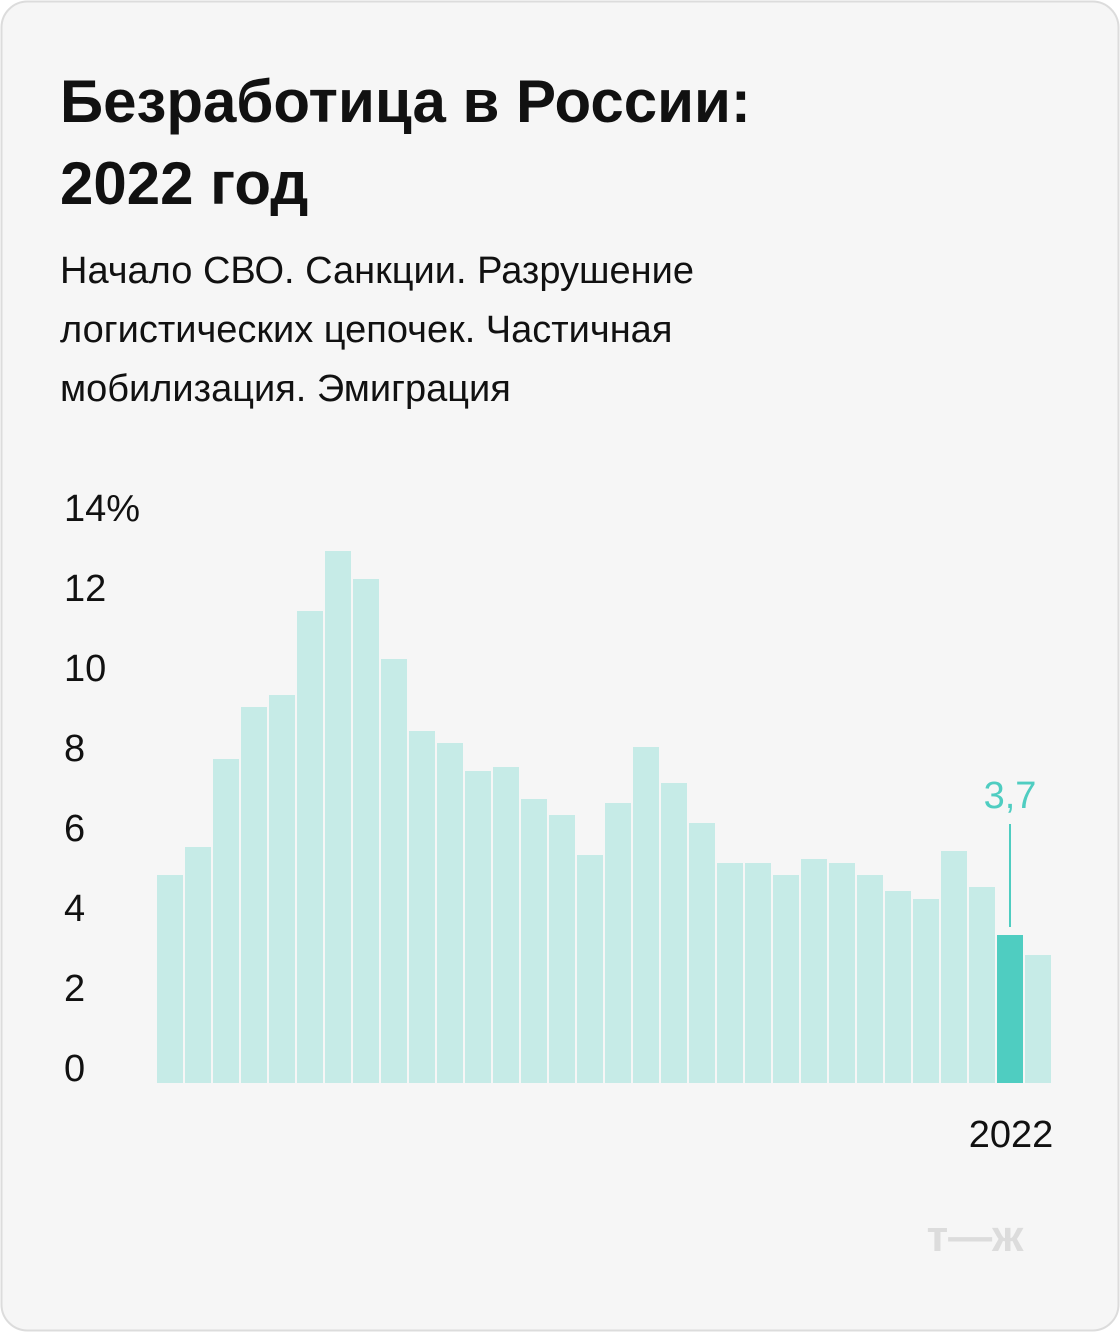 The image size is (1120, 1337). I want to click on chart-subtitle: логистических цепочек. Частичная, so click(366, 330).